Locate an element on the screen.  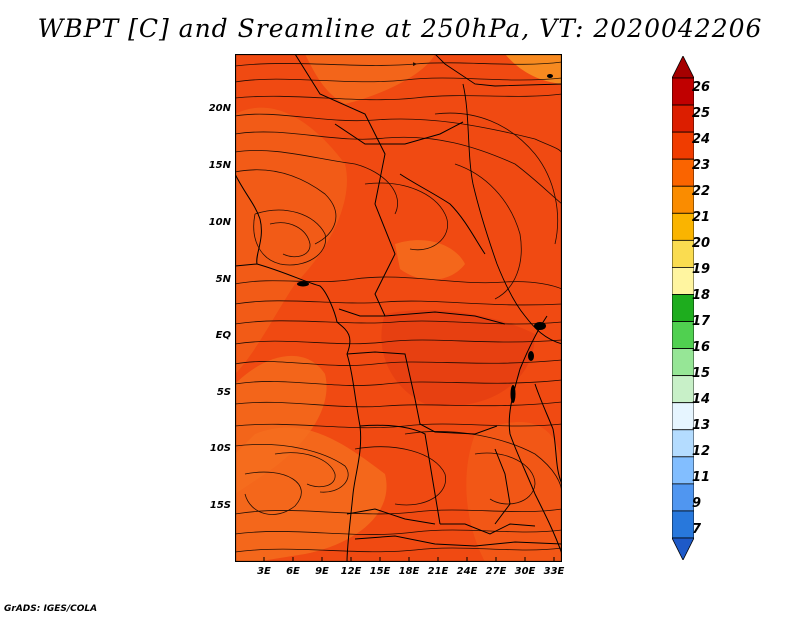
colorbar-label-26: 26 is located at coordinates (701, 87).